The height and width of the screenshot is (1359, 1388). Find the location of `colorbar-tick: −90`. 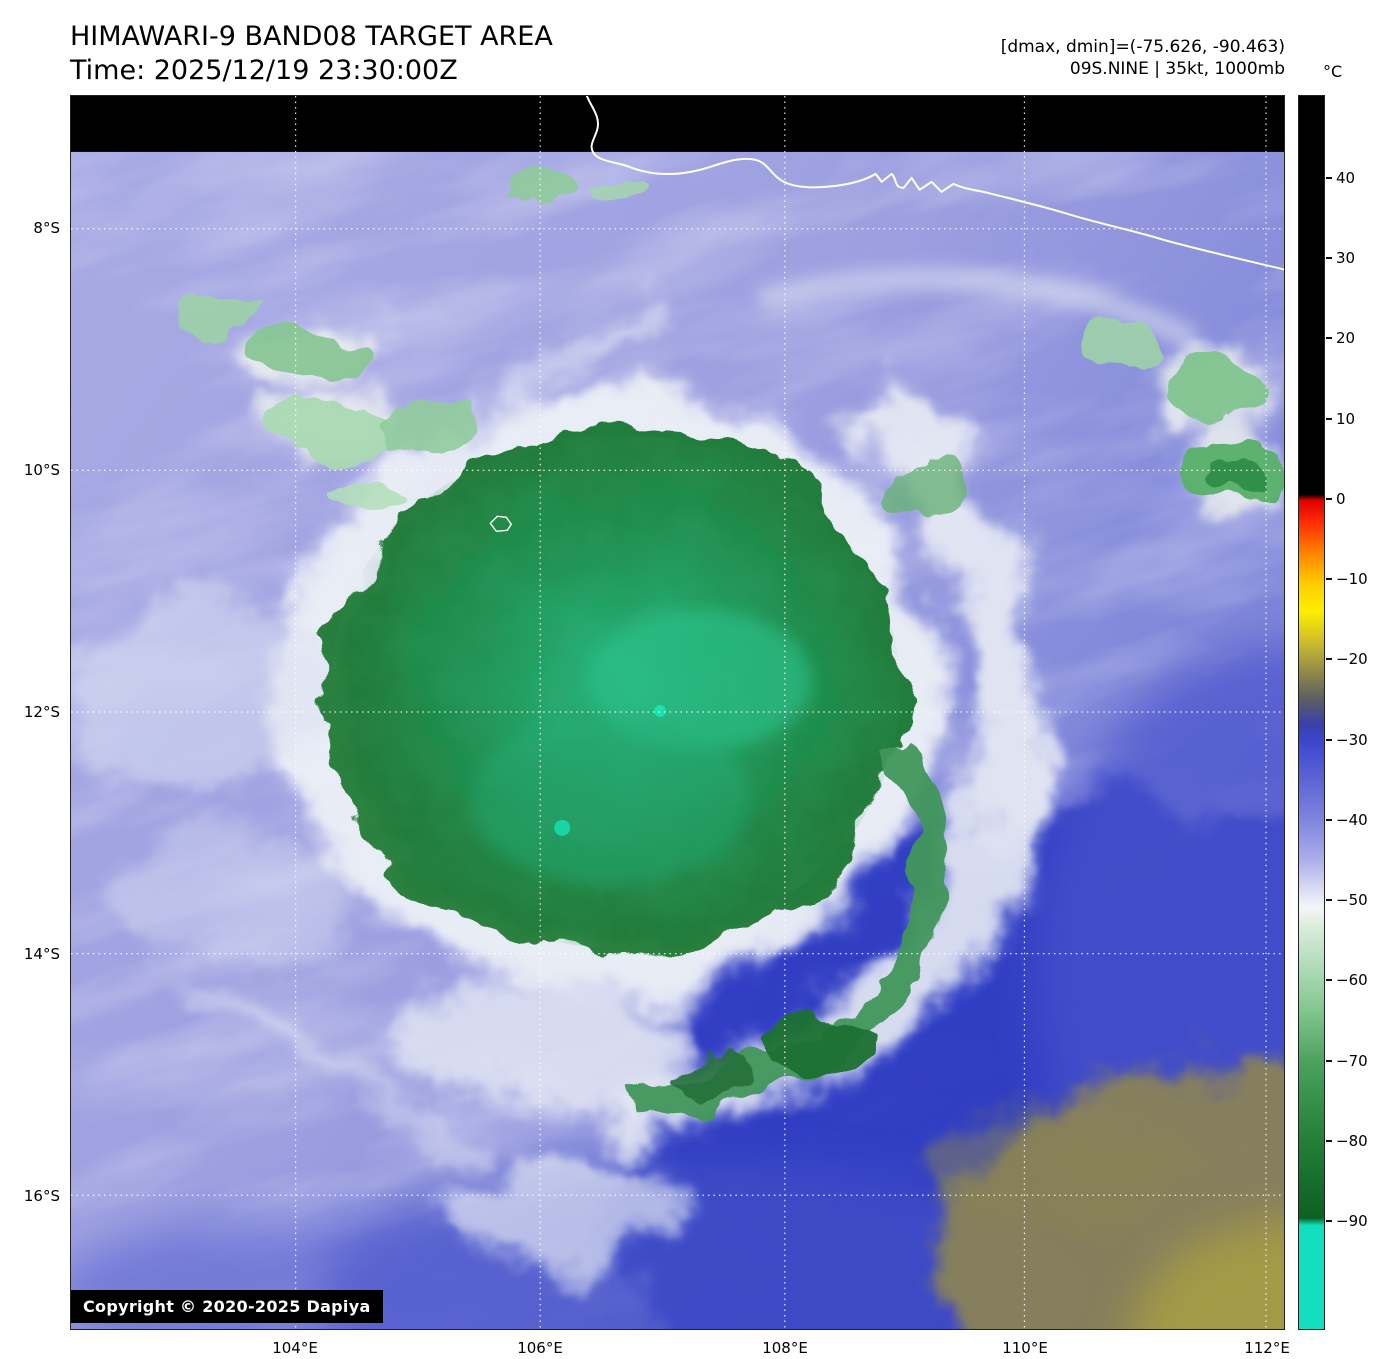

colorbar-tick: −90 is located at coordinates (1347, 1221).